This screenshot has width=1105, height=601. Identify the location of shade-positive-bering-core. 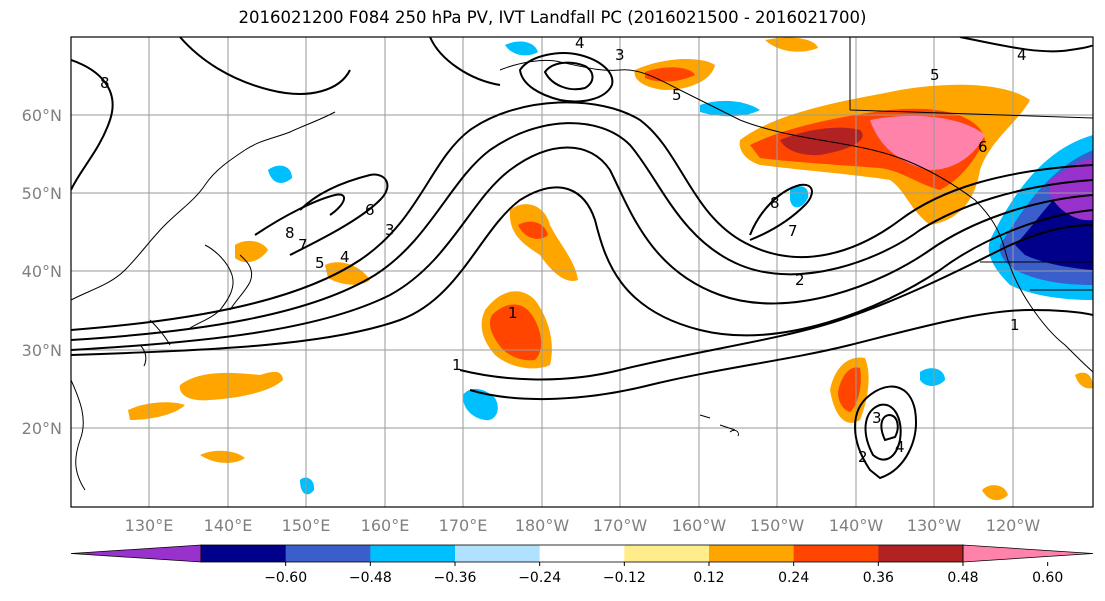
(670, 74).